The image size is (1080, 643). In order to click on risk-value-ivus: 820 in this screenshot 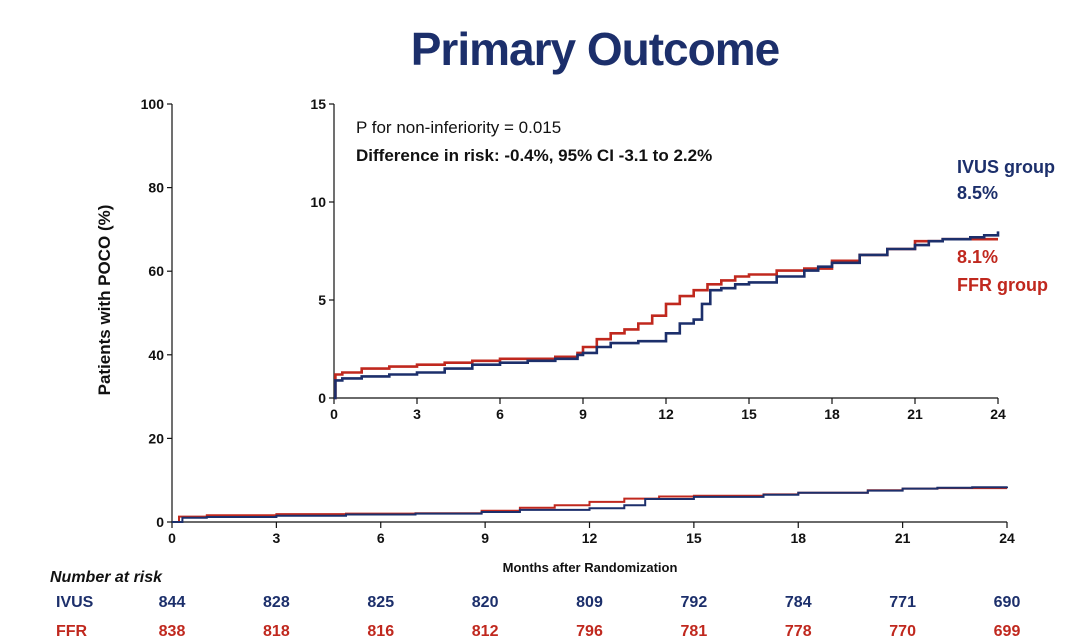, I will do `click(485, 602)`.